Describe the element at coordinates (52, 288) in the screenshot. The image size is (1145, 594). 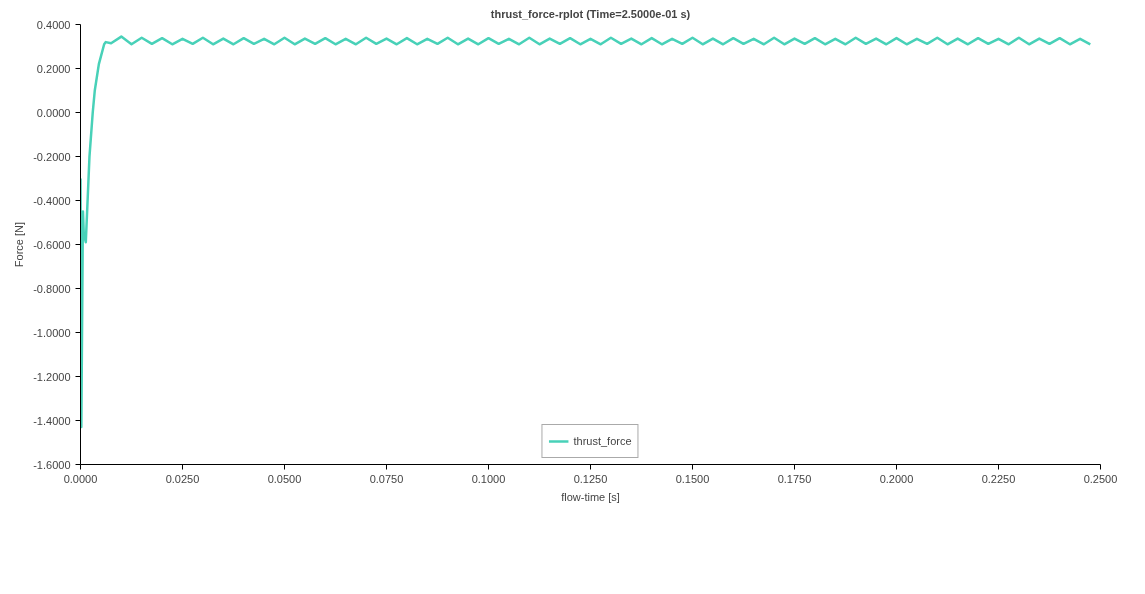
I see `y-tick-label: -0.8000` at that location.